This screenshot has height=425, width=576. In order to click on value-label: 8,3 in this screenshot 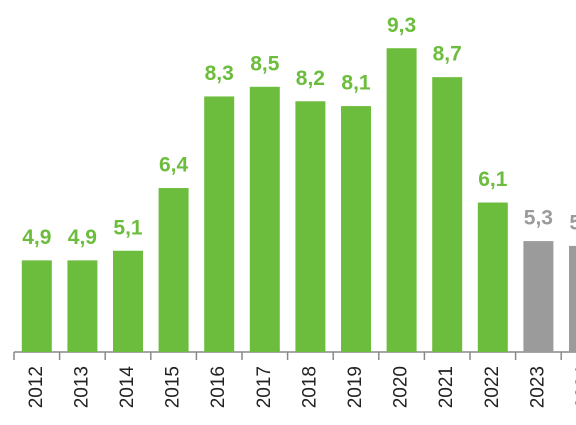, I will do `click(219, 73)`.